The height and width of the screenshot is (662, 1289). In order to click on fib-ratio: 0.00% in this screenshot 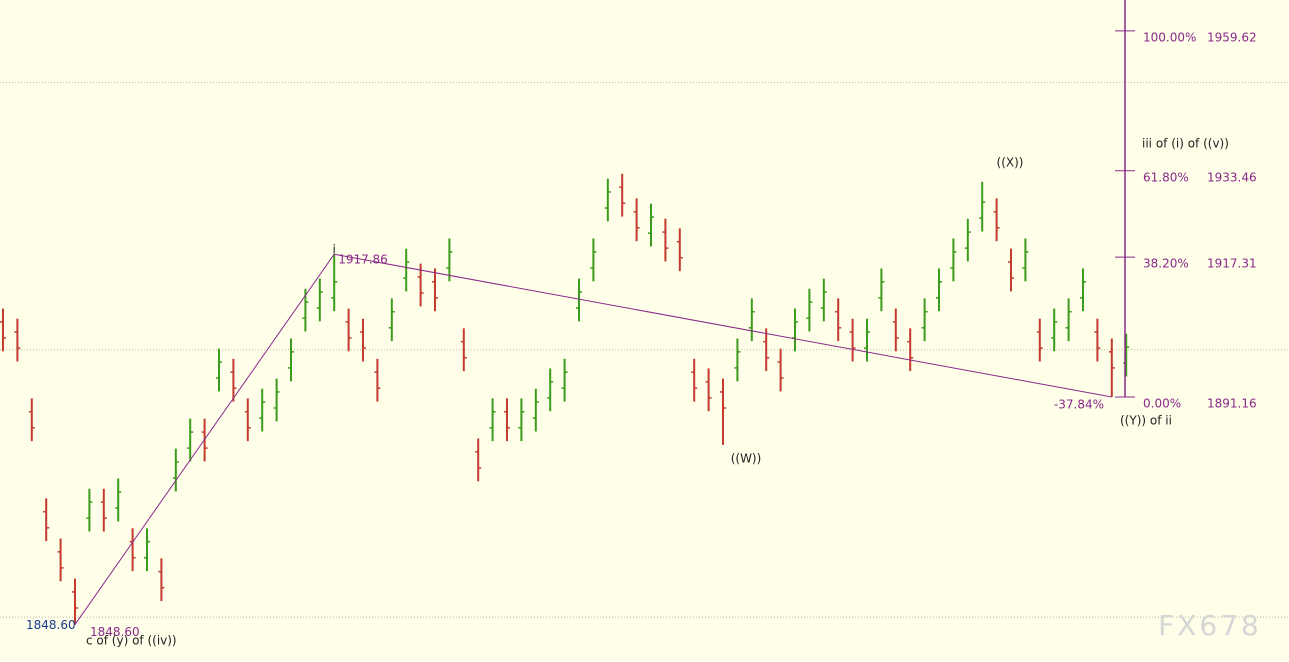, I will do `click(1162, 403)`.